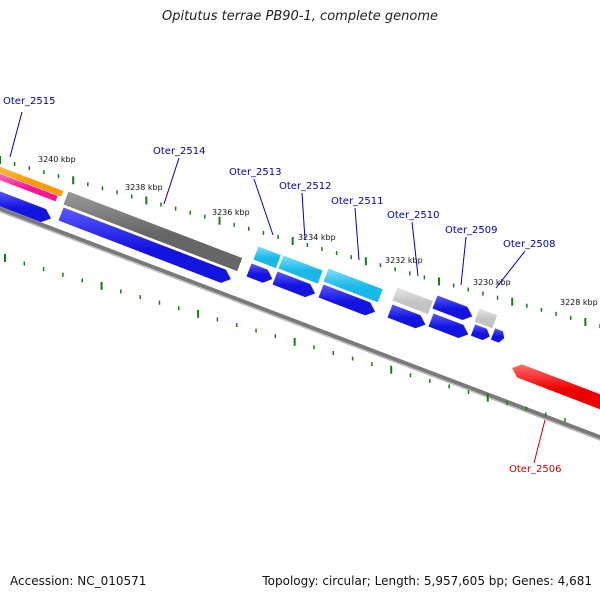 This screenshot has height=600, width=600. What do you see at coordinates (535, 469) in the screenshot?
I see `gene-label: Oter_2506` at bounding box center [535, 469].